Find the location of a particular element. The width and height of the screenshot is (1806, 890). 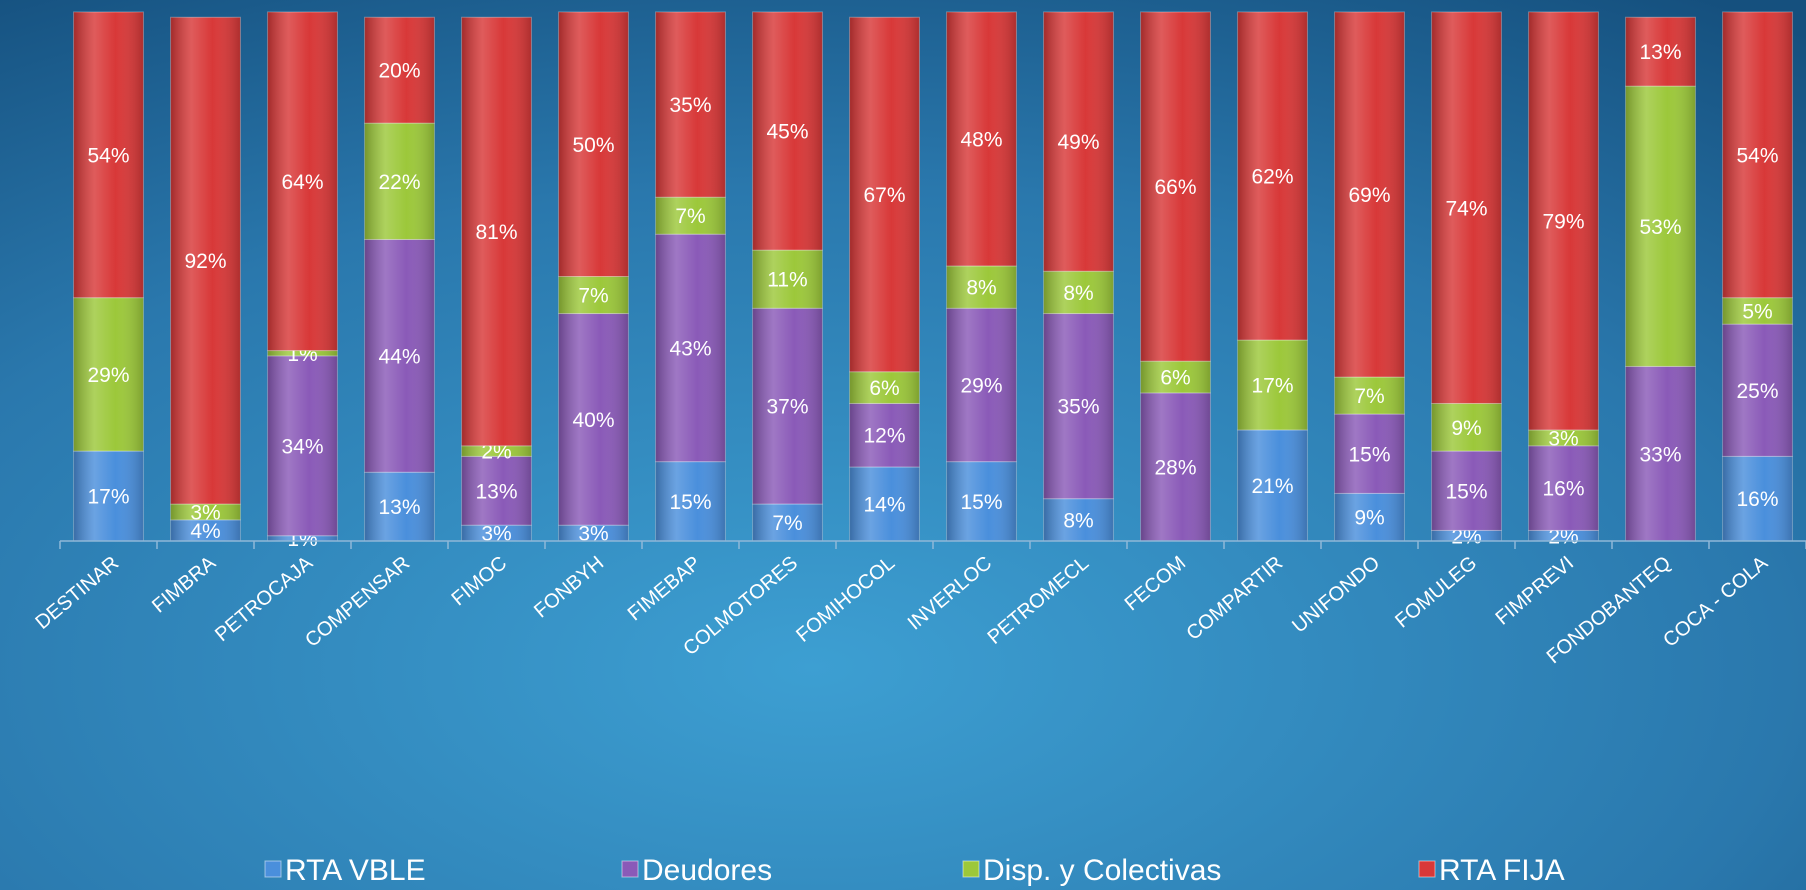

value-label: 14% is located at coordinates (884, 505).